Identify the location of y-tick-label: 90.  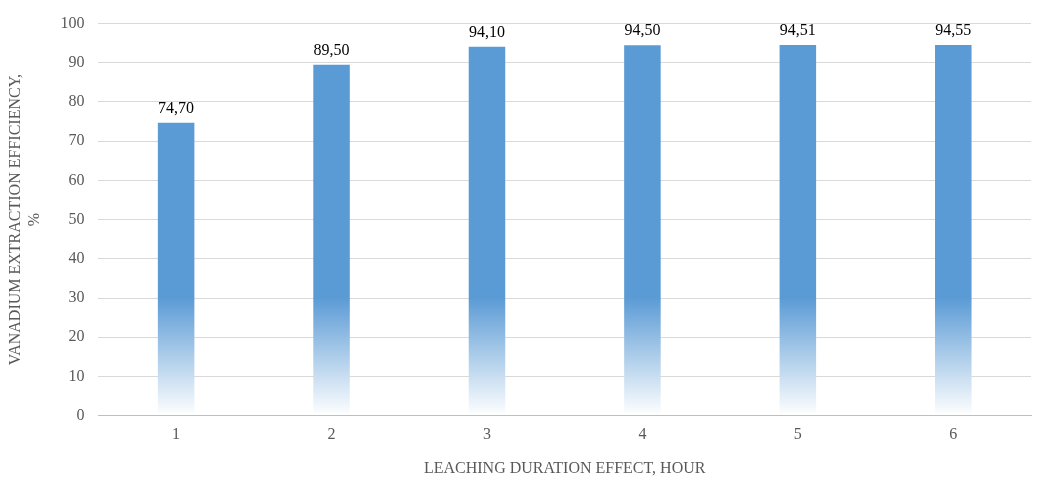
(76, 61).